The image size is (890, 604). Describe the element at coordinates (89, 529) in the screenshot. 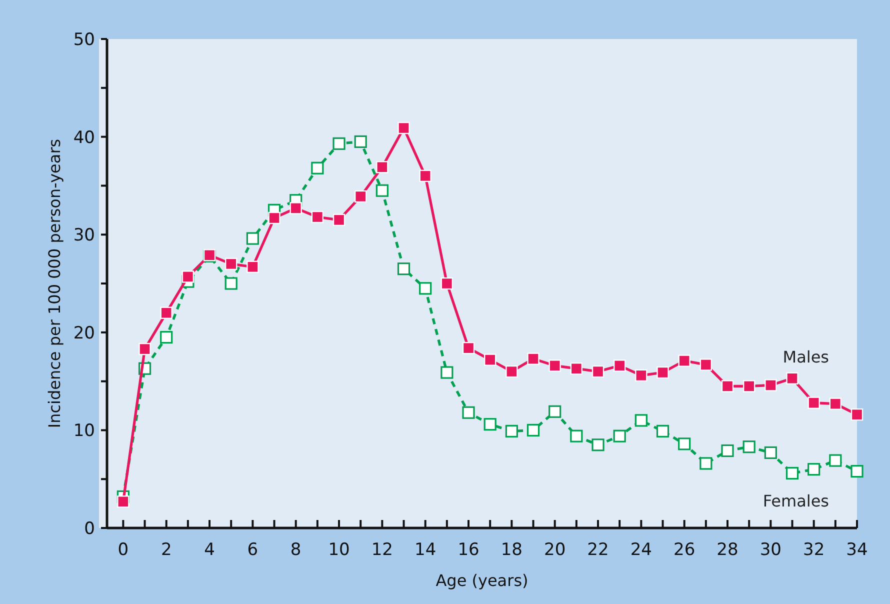

I see `y-tick-label: 0` at that location.